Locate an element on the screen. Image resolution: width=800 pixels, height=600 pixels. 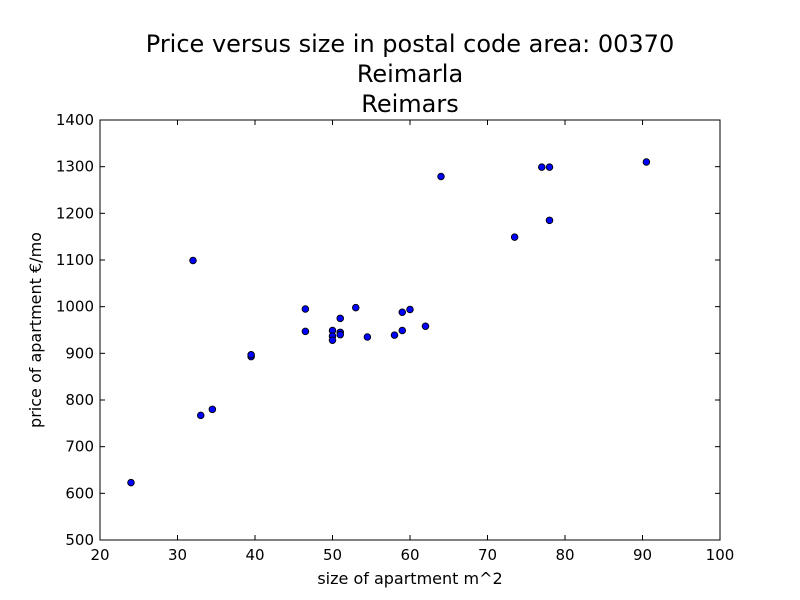
y-tick-label: 1100 is located at coordinates (75, 260).